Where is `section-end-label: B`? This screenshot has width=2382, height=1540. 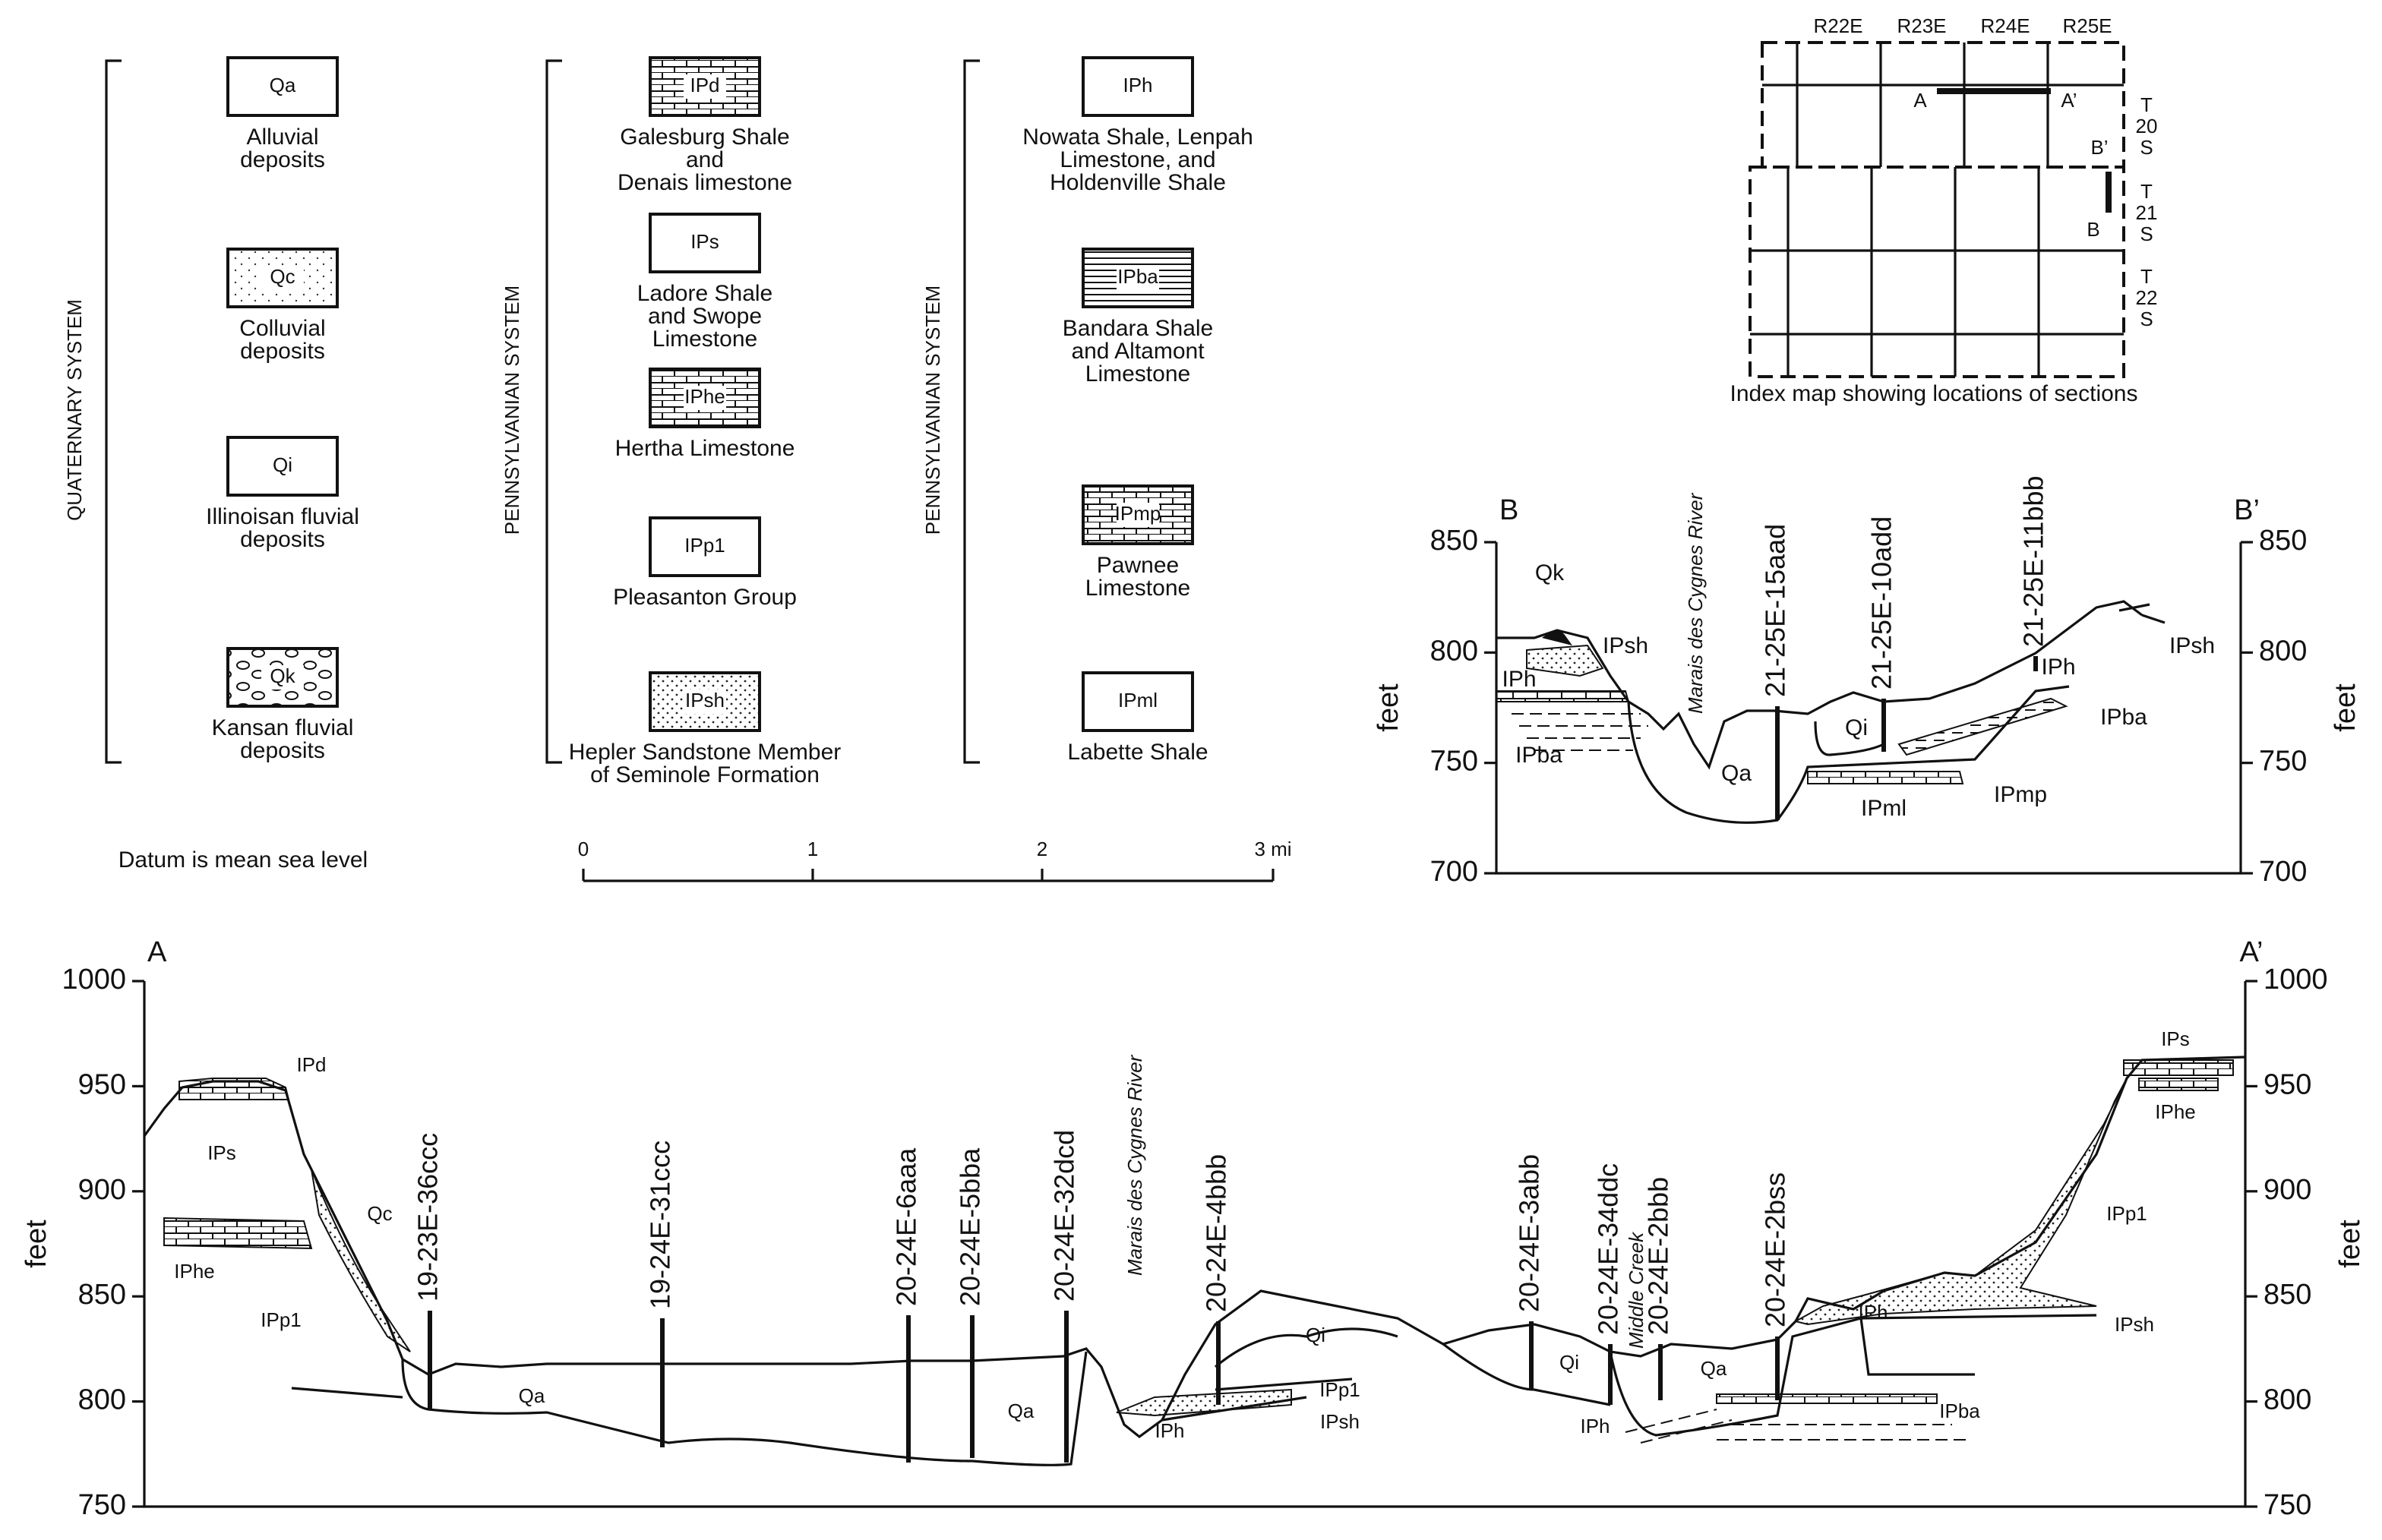
section-end-label: B is located at coordinates (1508, 510).